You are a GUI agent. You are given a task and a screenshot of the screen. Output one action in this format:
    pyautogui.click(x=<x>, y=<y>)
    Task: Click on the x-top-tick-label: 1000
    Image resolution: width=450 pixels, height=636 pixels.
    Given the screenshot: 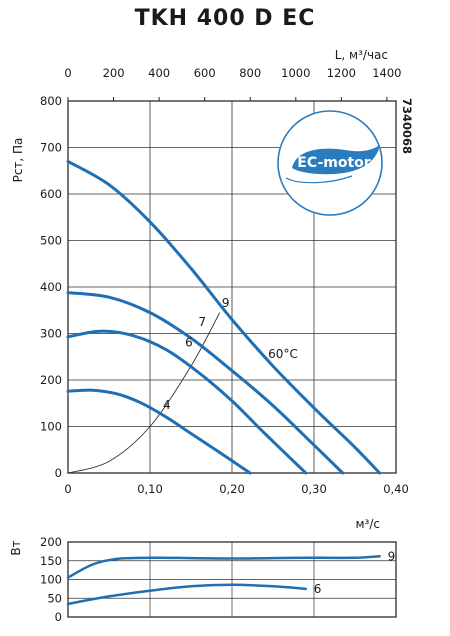 What is the action you would take?
    pyautogui.click(x=295, y=73)
    